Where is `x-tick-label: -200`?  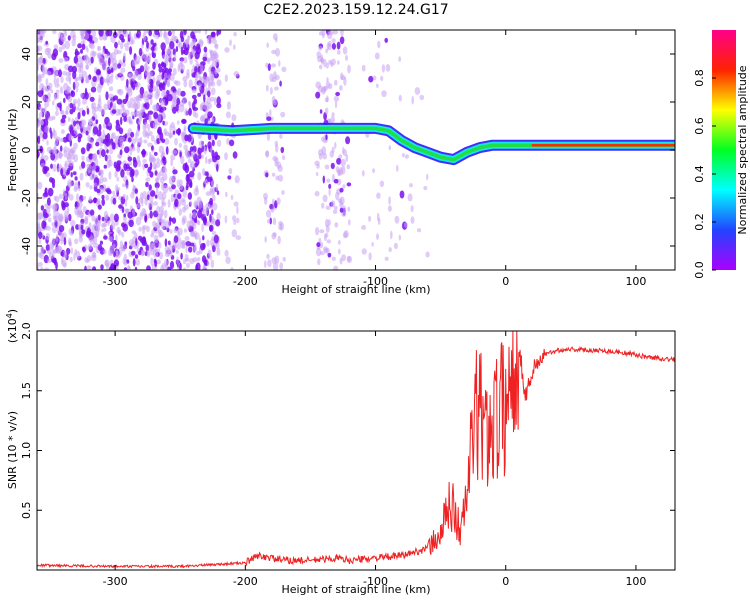 x-tick-label: -200 is located at coordinates (245, 281).